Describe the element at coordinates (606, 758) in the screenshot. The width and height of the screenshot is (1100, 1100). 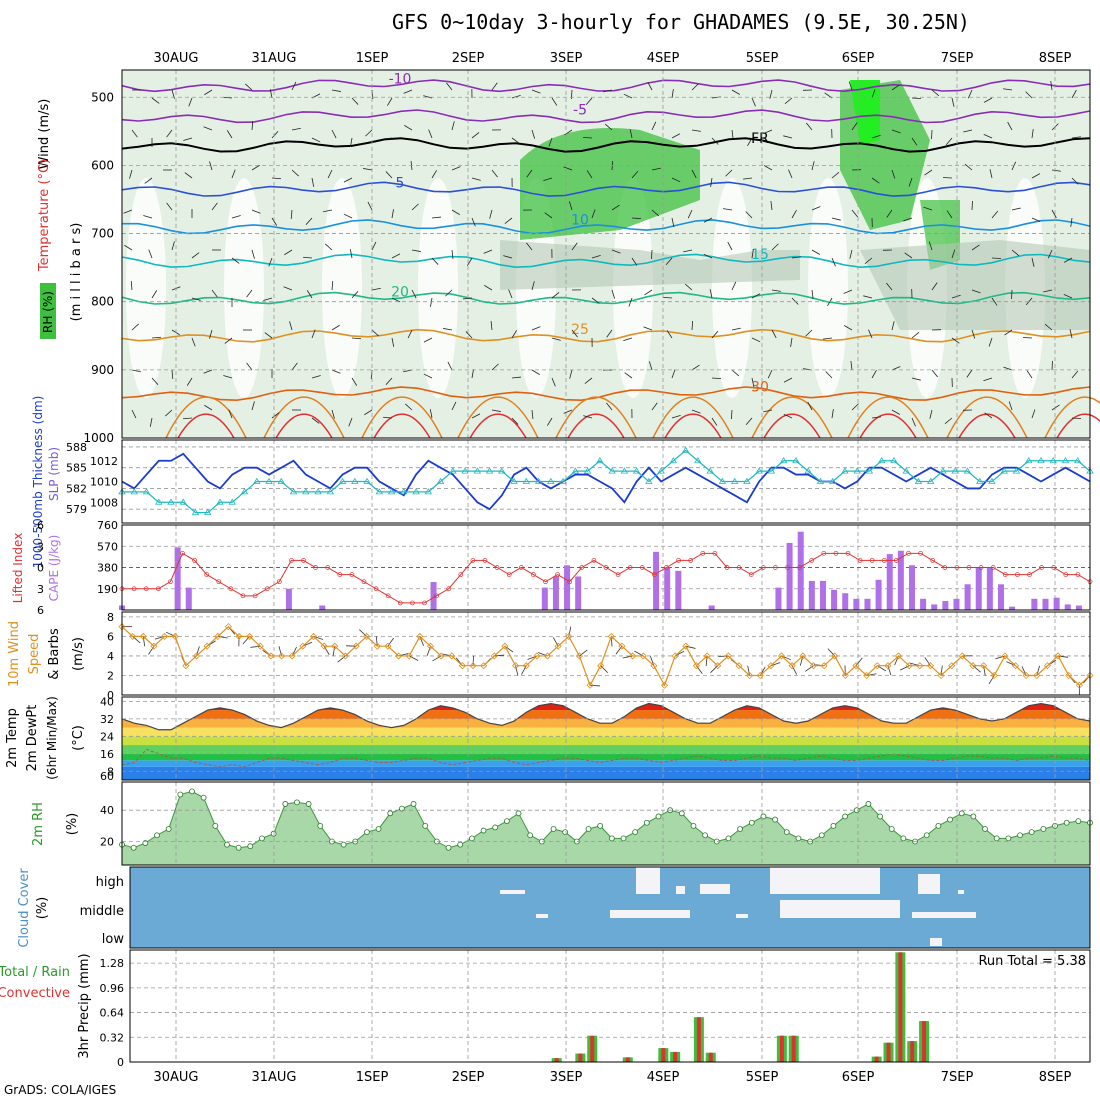
I see `dewpoint-line` at that location.